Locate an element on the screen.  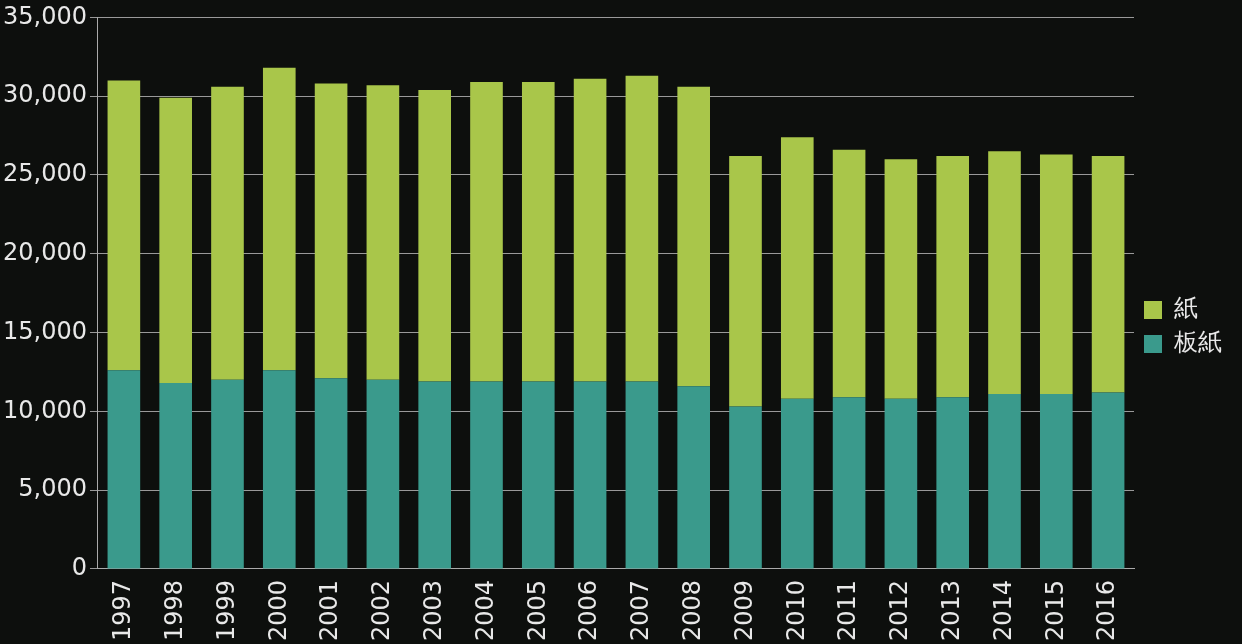
x-tick-label: 2001 is located at coordinates (329, 610).